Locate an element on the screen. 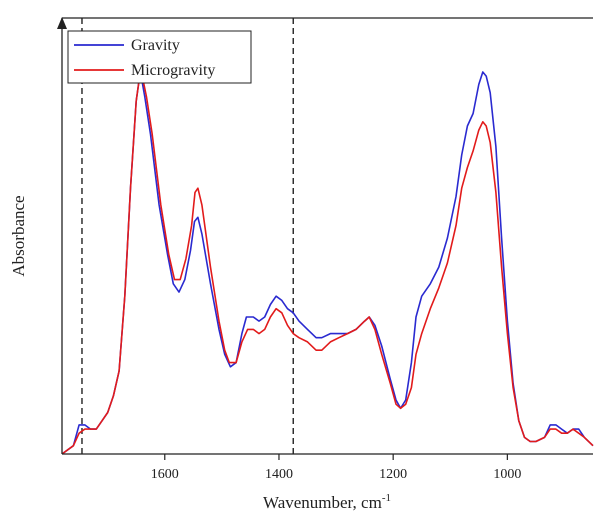 The image size is (594, 516). x-axis-label-text: Wavenumber, cm is located at coordinates (322, 502).